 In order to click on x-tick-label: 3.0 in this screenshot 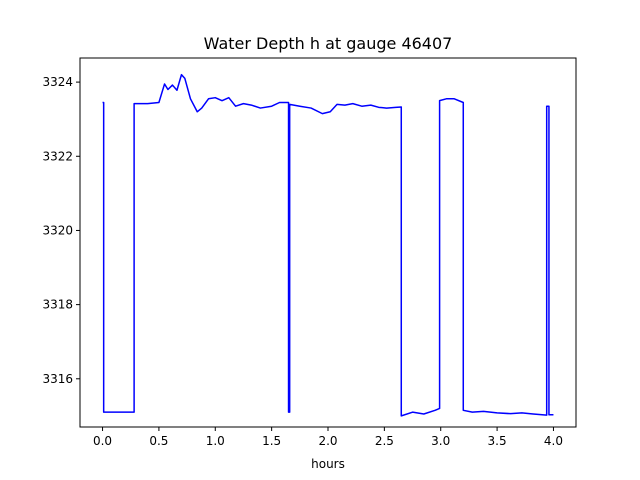, I will do `click(440, 441)`.